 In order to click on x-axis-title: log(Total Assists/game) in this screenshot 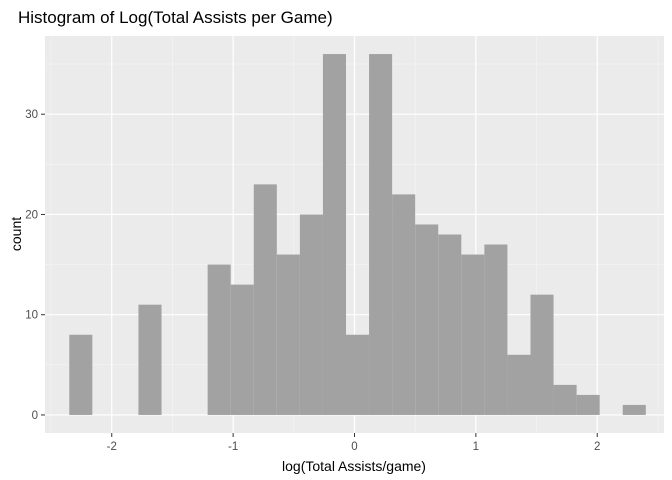, I will do `click(354, 466)`.